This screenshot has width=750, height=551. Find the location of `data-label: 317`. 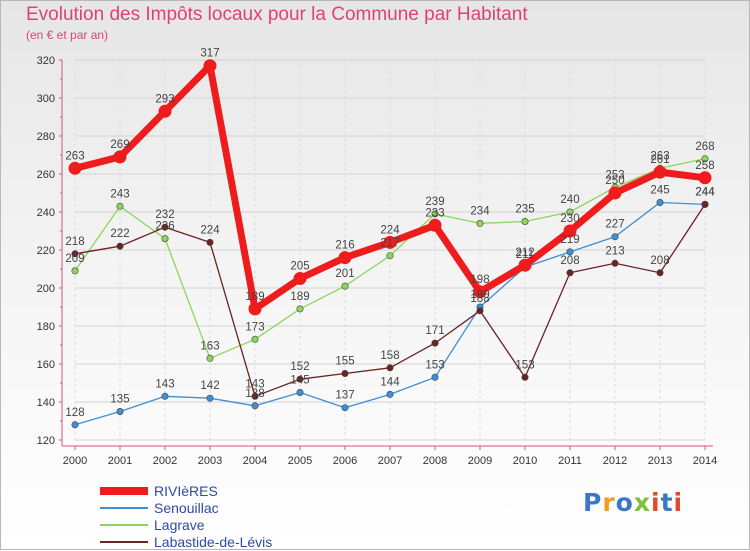

data-label: 317 is located at coordinates (209, 54).